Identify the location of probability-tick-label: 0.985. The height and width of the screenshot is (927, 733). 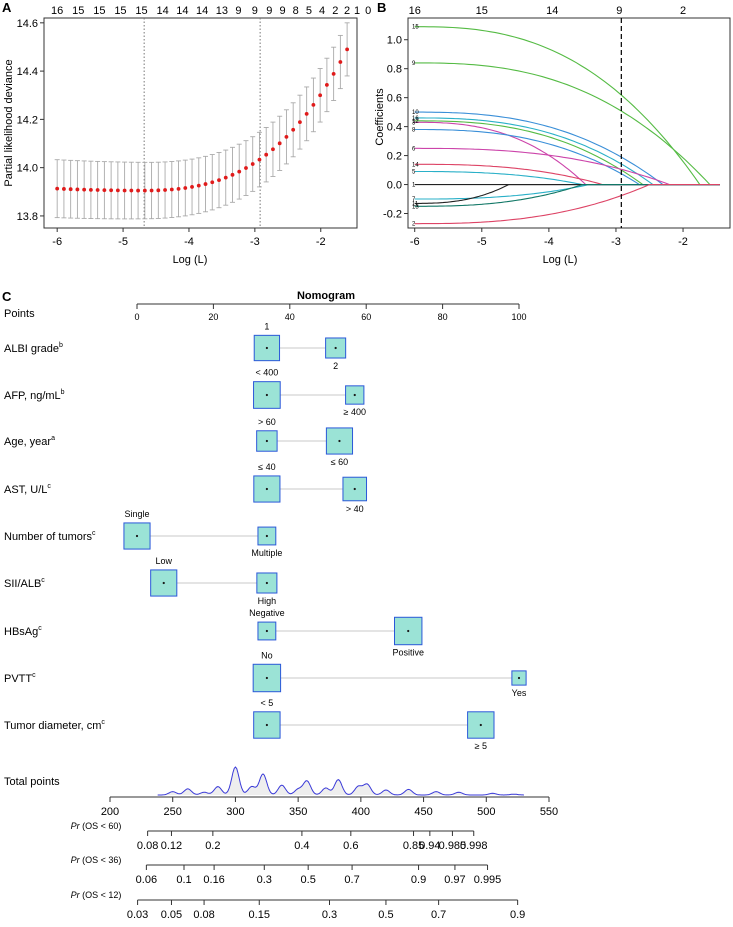
(453, 846).